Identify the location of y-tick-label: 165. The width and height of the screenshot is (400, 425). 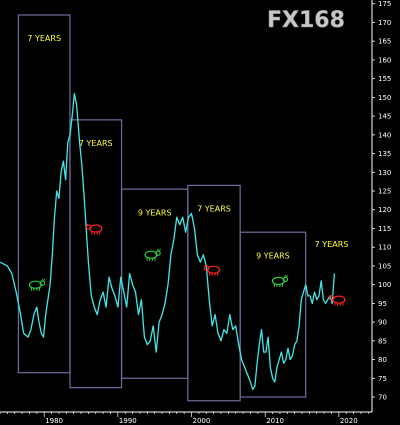
(384, 42).